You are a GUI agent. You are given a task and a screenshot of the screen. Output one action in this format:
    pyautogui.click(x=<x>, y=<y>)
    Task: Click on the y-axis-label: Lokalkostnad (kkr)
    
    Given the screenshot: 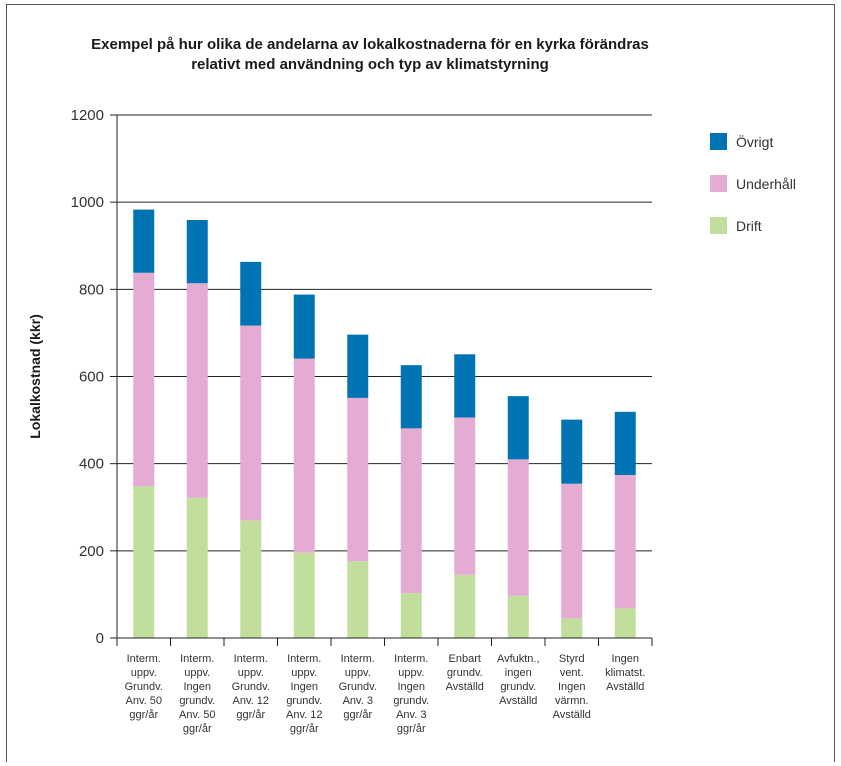 What is the action you would take?
    pyautogui.click(x=35, y=376)
    